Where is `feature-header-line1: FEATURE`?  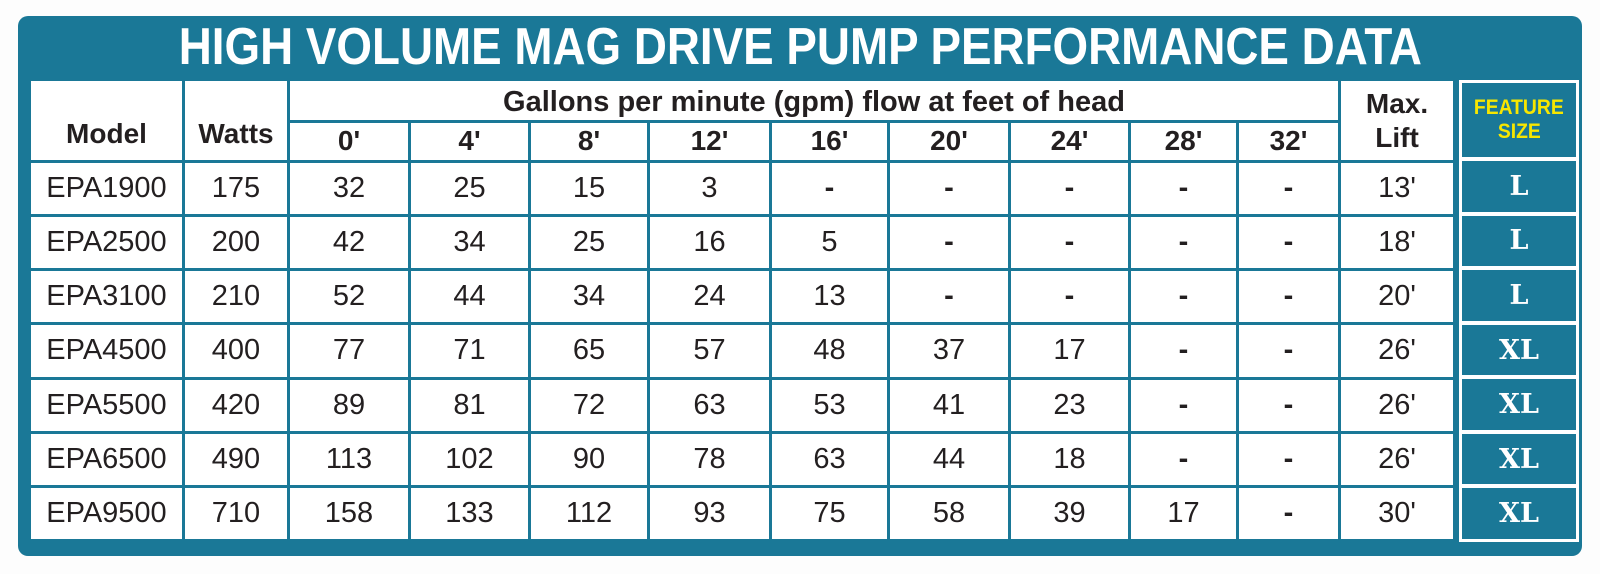 feature-header-line1: FEATURE is located at coordinates (1519, 107).